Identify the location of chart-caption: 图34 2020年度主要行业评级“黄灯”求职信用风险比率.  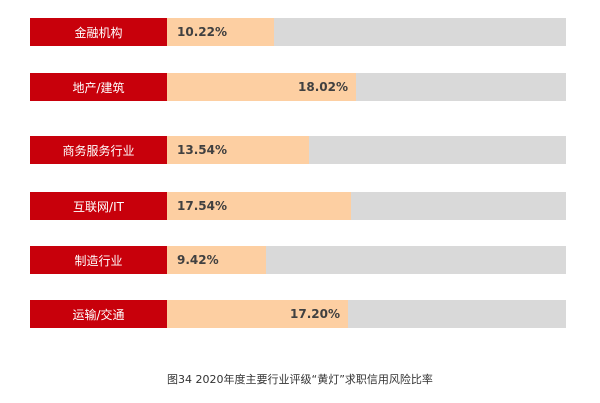
(300, 379).